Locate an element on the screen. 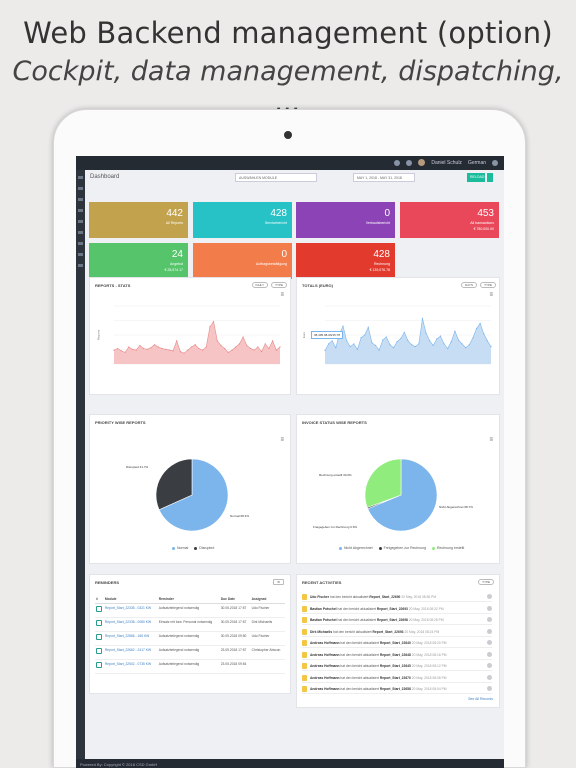 The width and height of the screenshot is (576, 768). stat-tile: 24 Angebot € 28,574.17 is located at coordinates (138, 261).